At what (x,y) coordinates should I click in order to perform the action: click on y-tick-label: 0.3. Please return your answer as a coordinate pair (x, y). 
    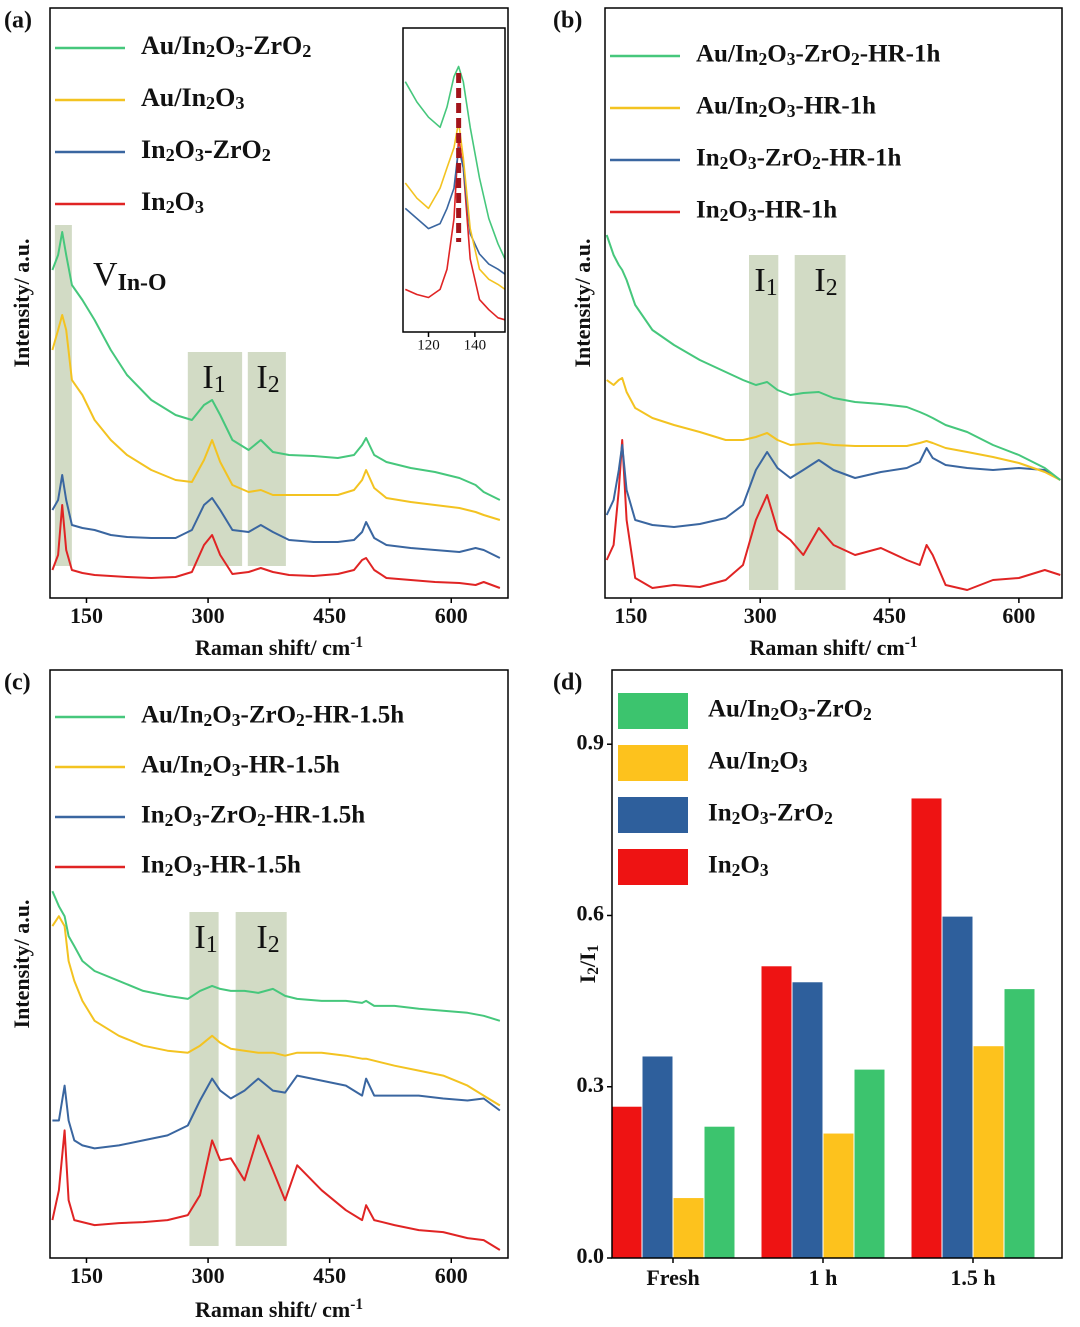
    Looking at the image, I should click on (591, 1084).